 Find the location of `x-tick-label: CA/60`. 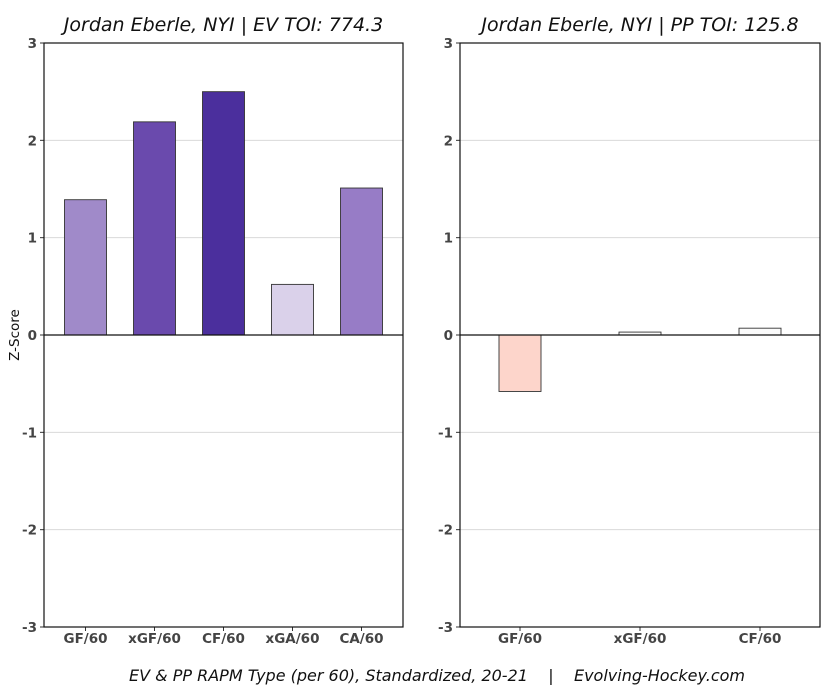

x-tick-label: CA/60 is located at coordinates (361, 639).